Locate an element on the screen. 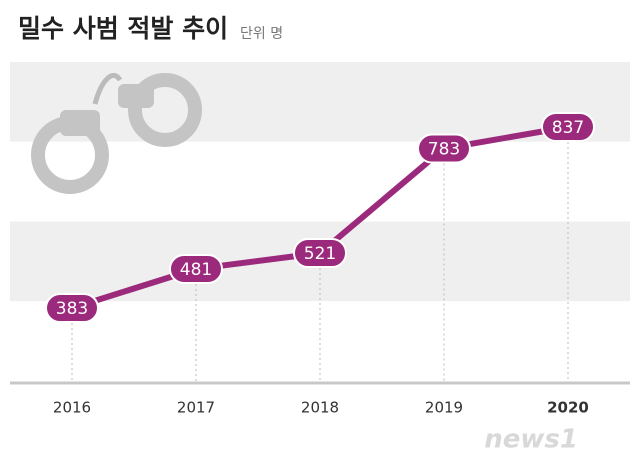 The image size is (640, 465). x-tick-label: 2017 is located at coordinates (196, 408).